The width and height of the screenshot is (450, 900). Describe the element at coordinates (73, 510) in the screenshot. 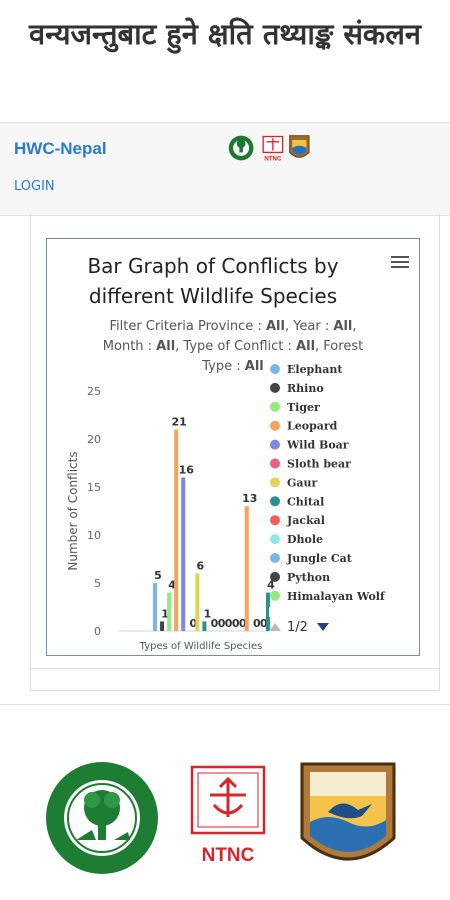

I see `y-axis-title: Number of Conflicts` at that location.